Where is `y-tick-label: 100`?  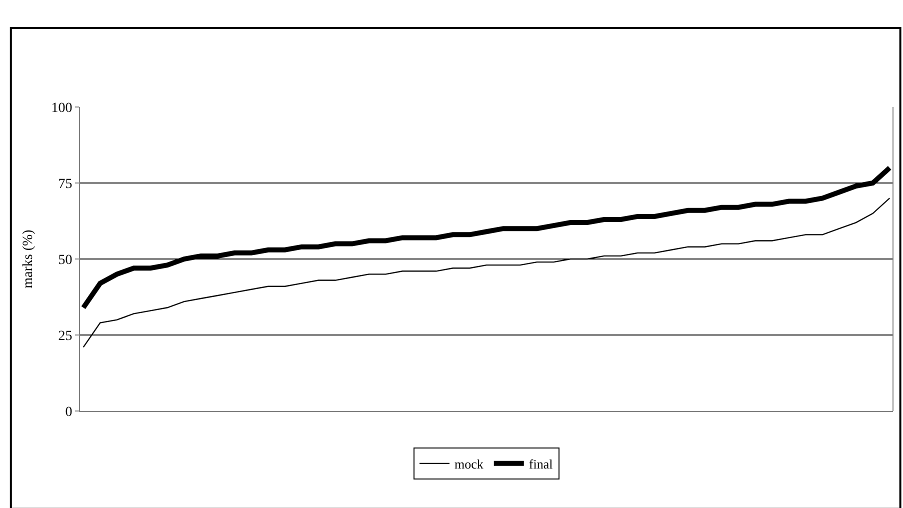
y-tick-label: 100 is located at coordinates (61, 108).